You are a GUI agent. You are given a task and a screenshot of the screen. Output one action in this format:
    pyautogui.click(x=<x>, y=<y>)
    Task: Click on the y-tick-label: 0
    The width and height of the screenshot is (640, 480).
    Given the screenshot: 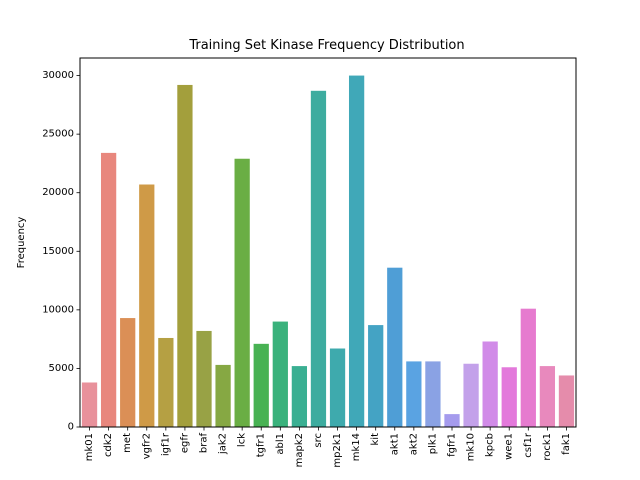 What is the action you would take?
    pyautogui.click(x=71, y=427)
    